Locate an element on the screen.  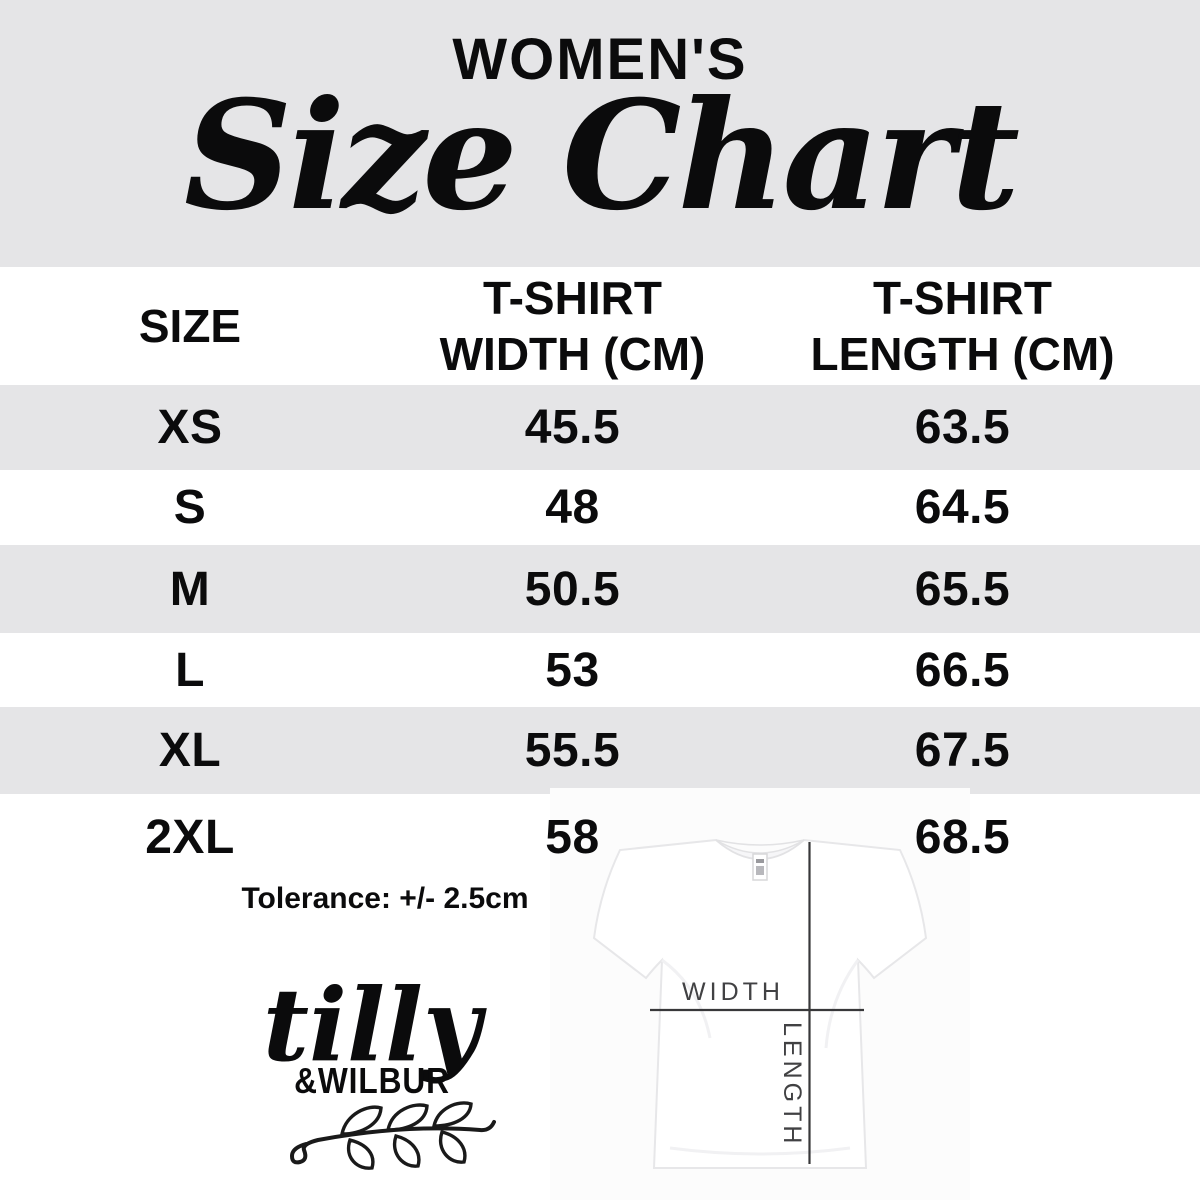
brand-logo-script: tilly is located at coordinates (372, 1025).